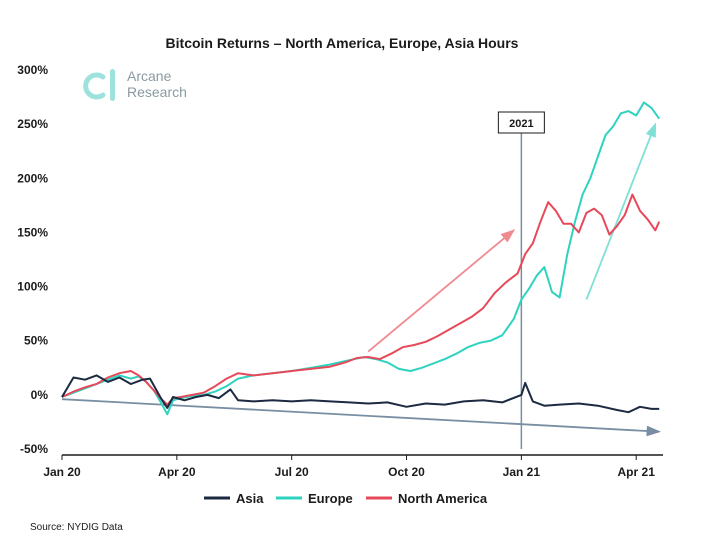 This screenshot has width=705, height=549. What do you see at coordinates (32, 70) in the screenshot?
I see `y-tick-label: 300%` at bounding box center [32, 70].